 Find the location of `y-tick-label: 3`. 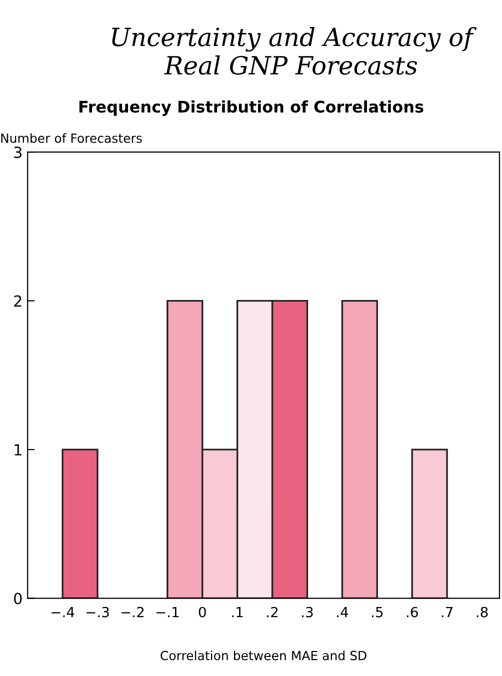

y-tick-label: 3 is located at coordinates (18, 152).